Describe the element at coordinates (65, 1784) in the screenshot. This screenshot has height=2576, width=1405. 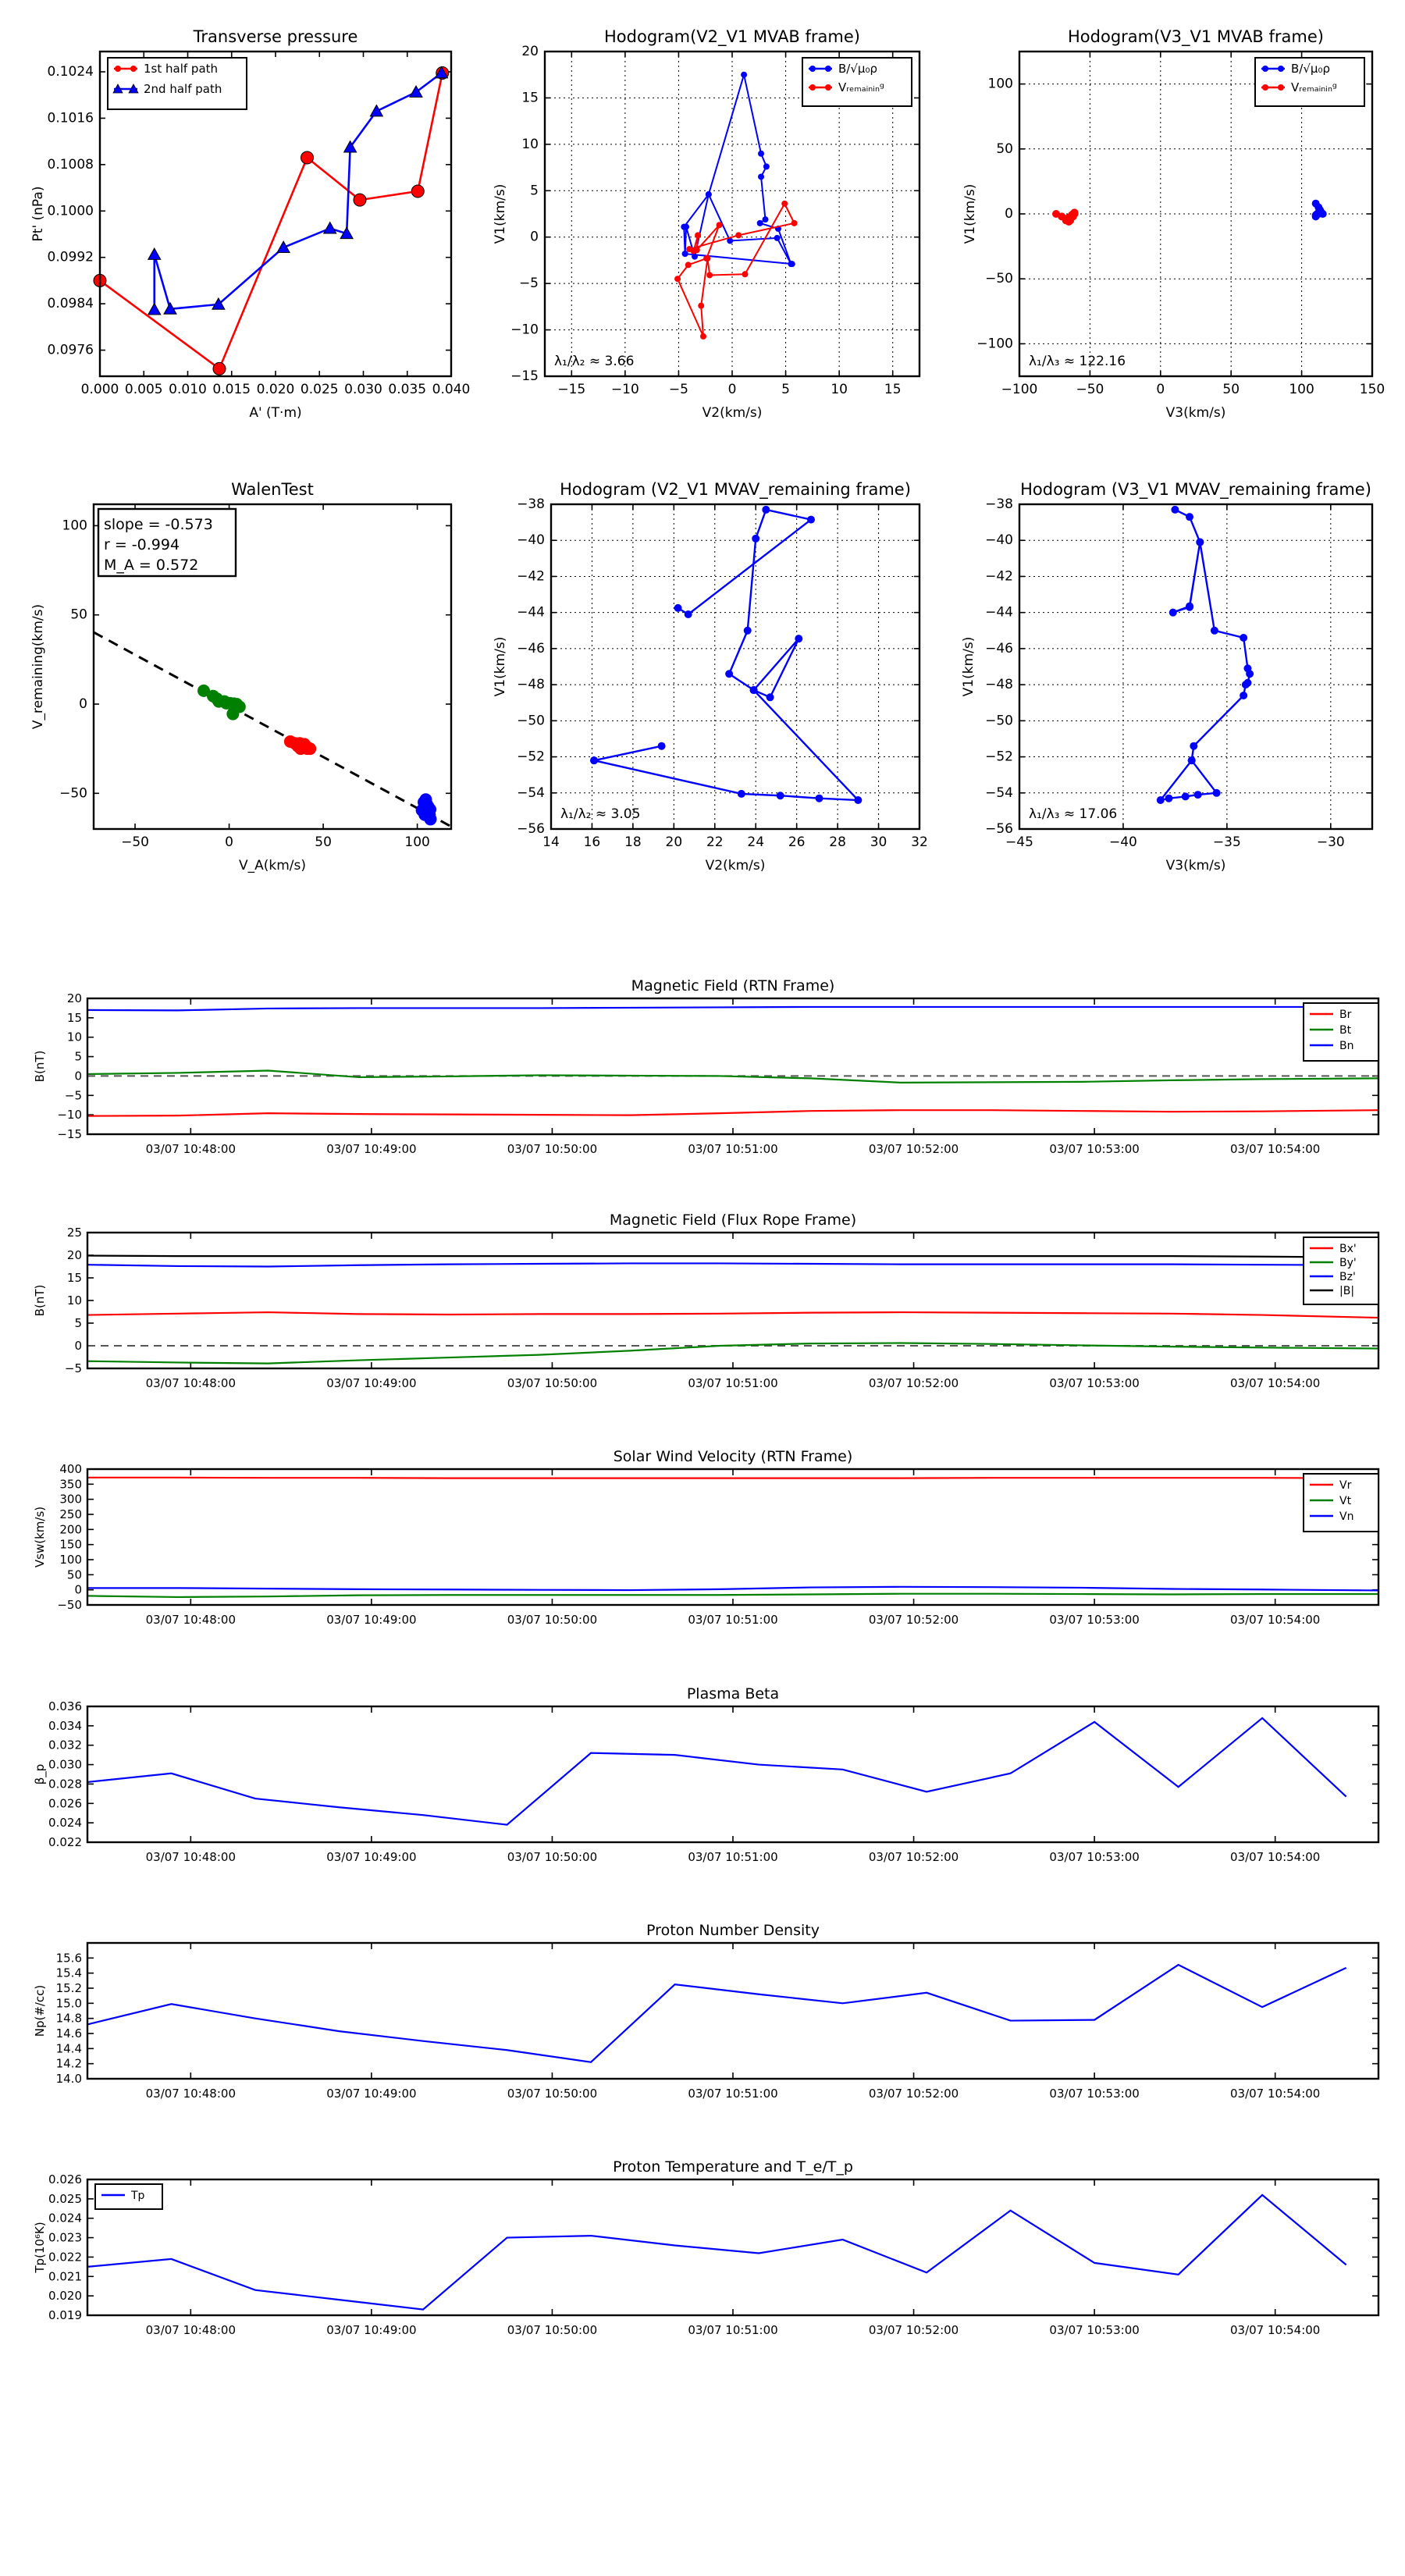
I see `y-tick-label: 0.028` at that location.